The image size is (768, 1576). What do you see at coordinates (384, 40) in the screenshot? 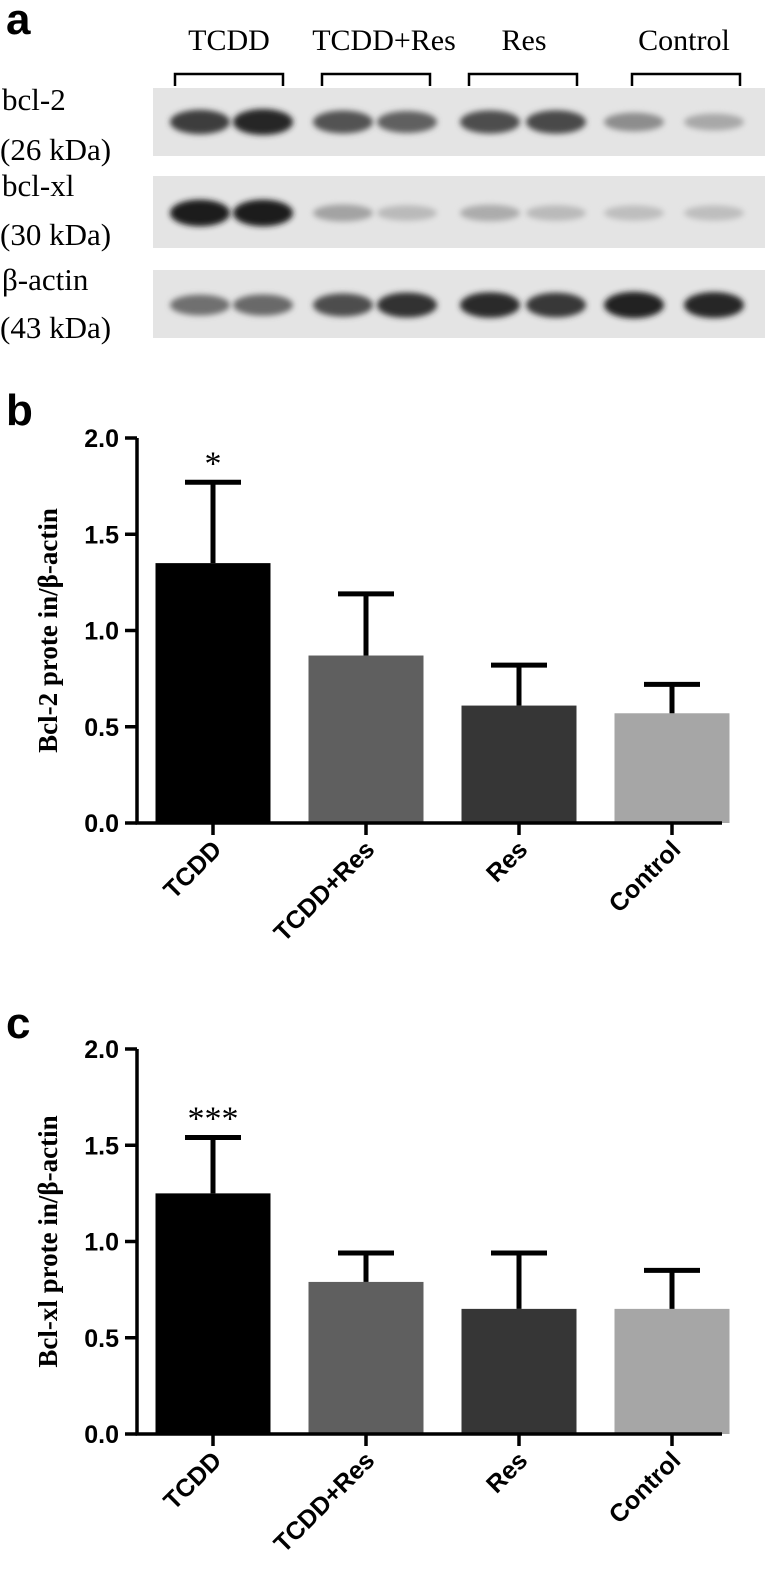
I see `group-label-tcdd-res: TCDD+Res` at bounding box center [384, 40].